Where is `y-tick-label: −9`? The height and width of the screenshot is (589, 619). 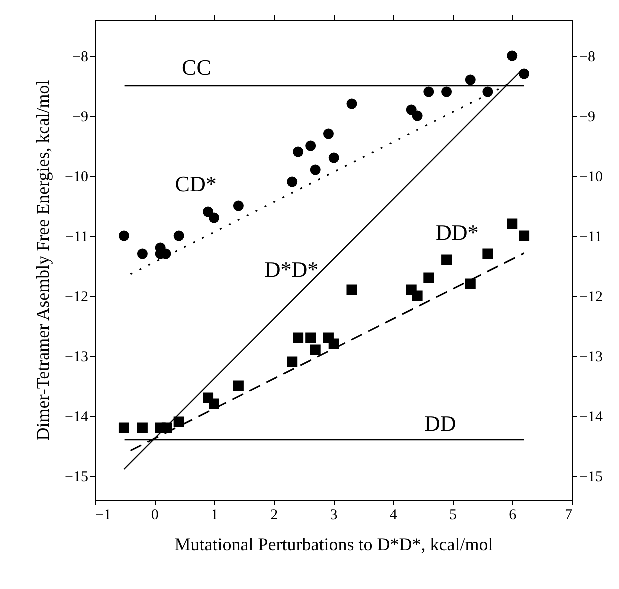
y-tick-label: −9 is located at coordinates (80, 118).